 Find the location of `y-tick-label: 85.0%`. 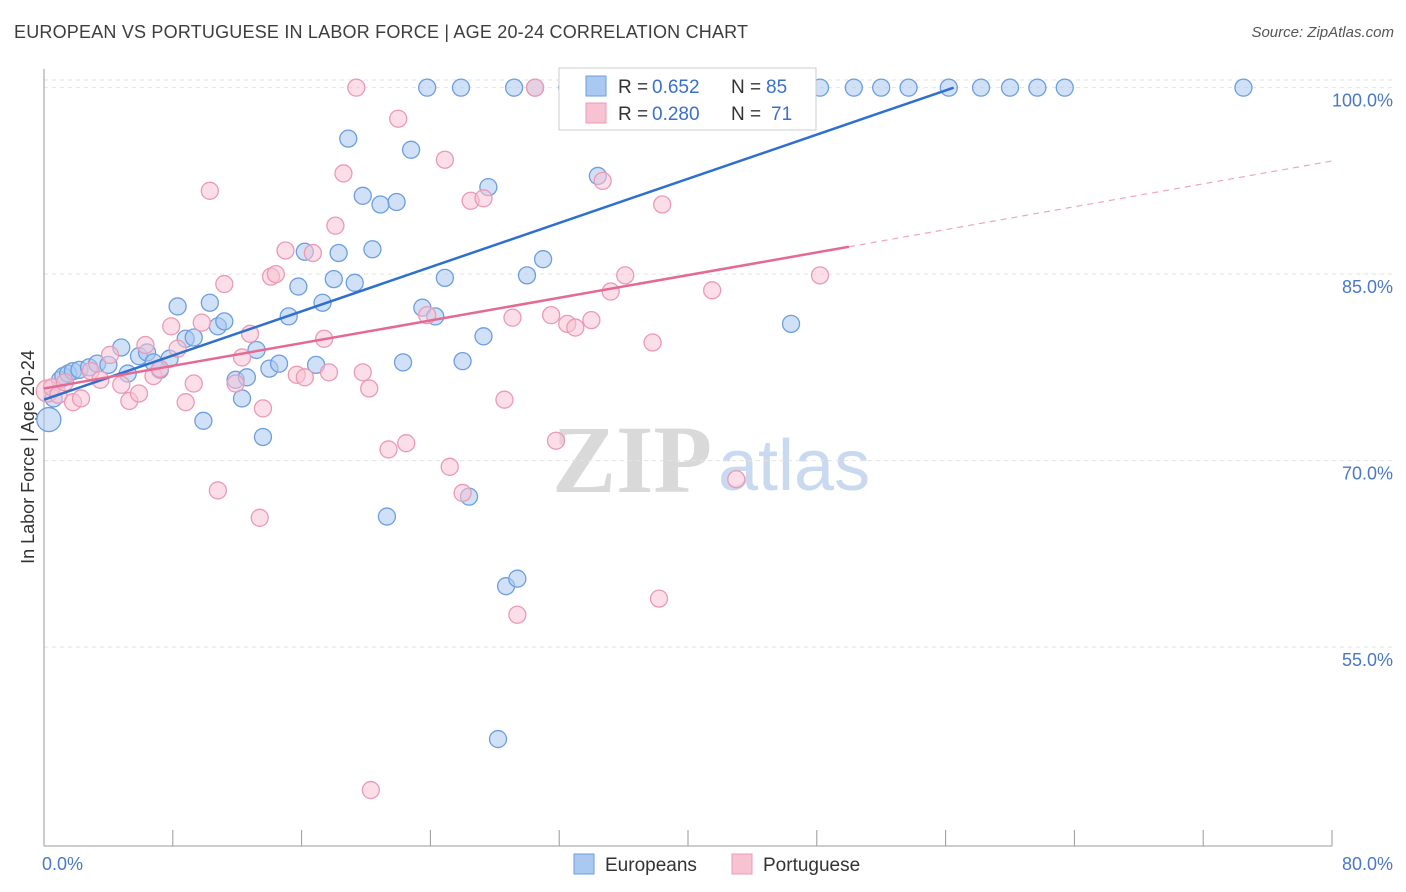

y-tick-label: 85.0% is located at coordinates (1367, 287).